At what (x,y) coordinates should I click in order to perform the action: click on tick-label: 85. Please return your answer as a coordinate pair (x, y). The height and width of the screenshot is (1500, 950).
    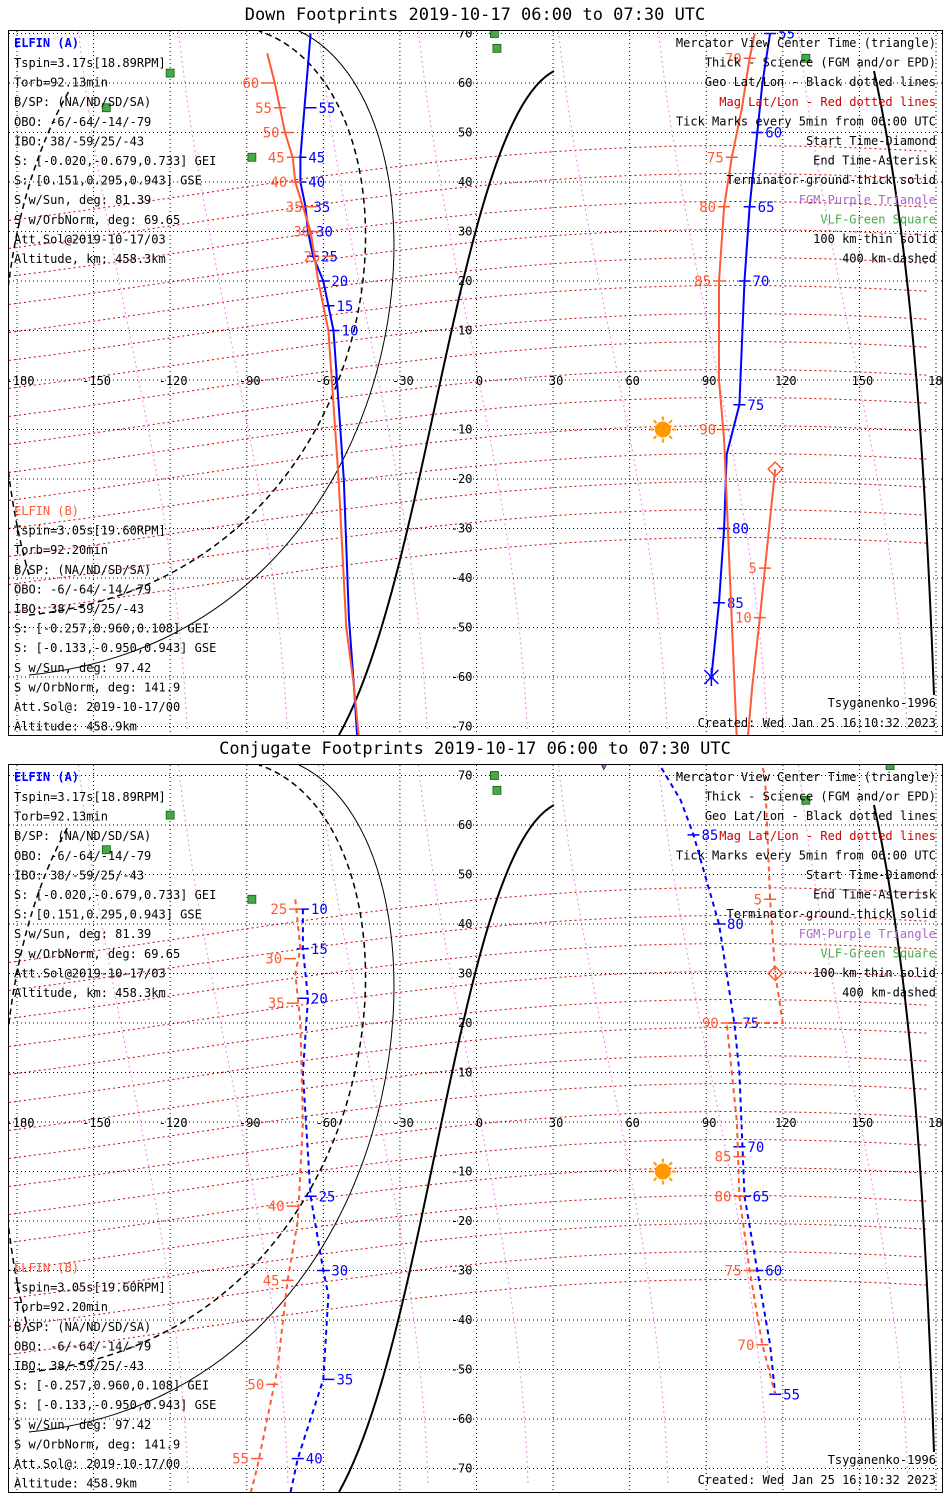
    Looking at the image, I should click on (723, 1158).